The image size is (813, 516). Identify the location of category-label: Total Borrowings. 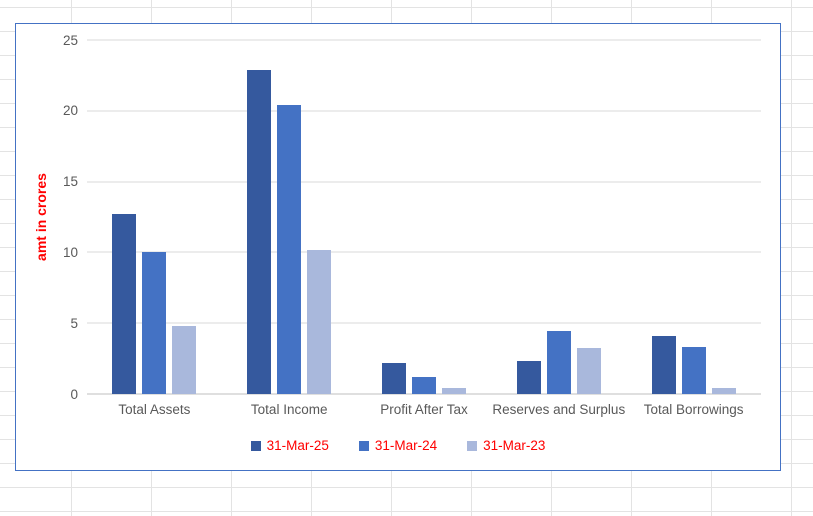
(693, 409).